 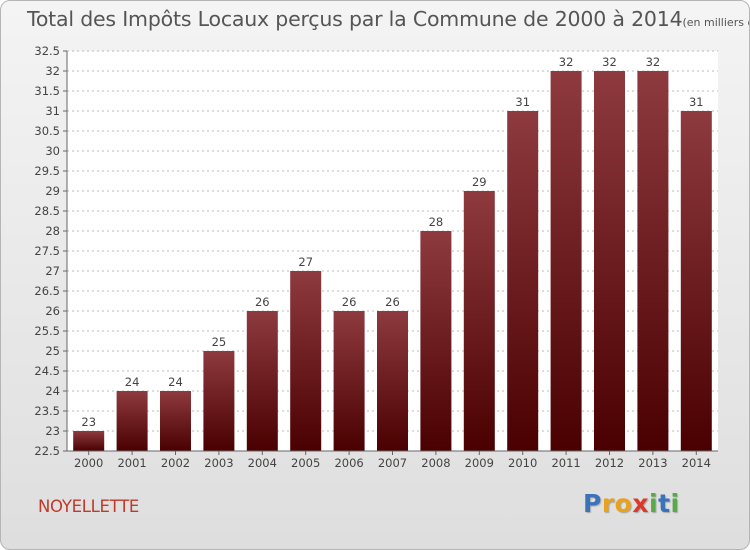 What do you see at coordinates (664, 503) in the screenshot?
I see `logo-letter: t` at bounding box center [664, 503].